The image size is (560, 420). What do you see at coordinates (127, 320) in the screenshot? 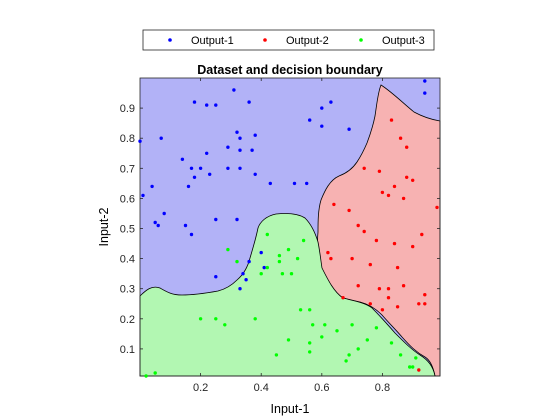
I see `y-tick-label: 0.2` at bounding box center [127, 320].